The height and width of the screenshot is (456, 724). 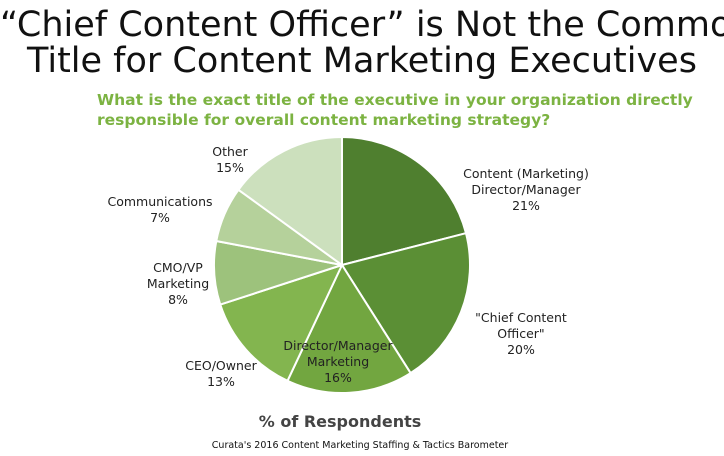 I want to click on chart-caption: % of Respondents, so click(x=340, y=421).